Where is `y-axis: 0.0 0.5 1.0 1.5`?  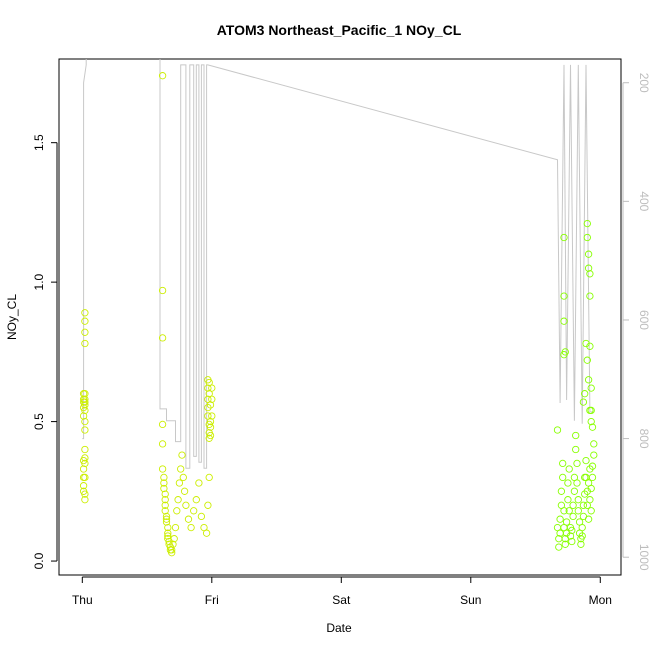
y-axis: 0.0 0.5 1.0 1.5 is located at coordinates (45, 351).